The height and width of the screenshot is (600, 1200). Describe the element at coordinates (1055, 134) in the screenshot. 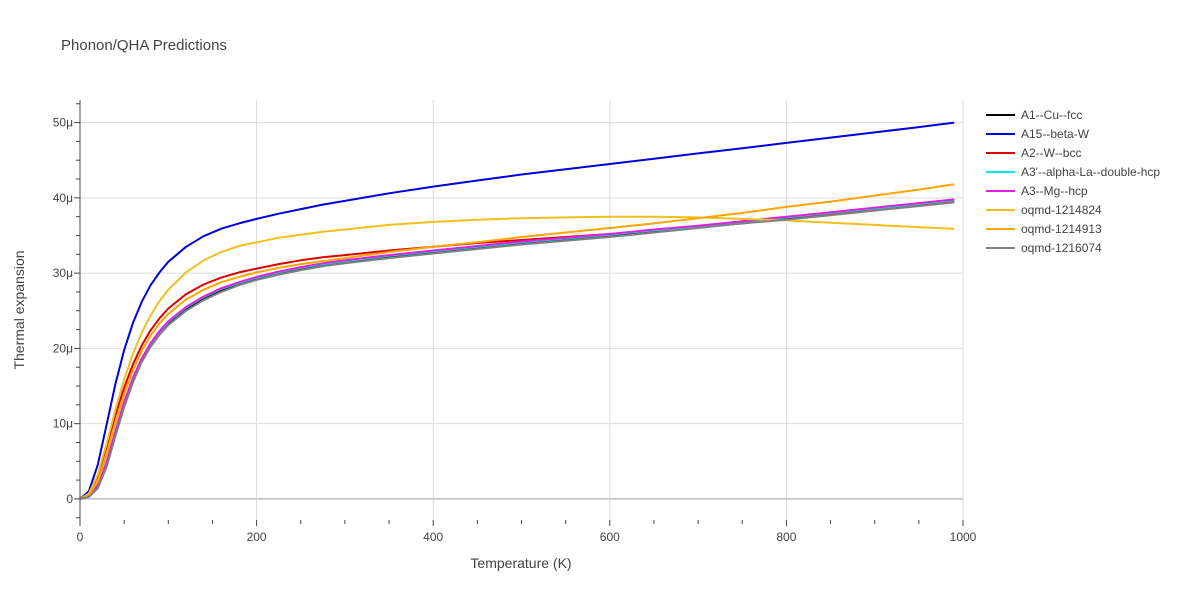

I see `legend-label: A15--beta-W` at that location.